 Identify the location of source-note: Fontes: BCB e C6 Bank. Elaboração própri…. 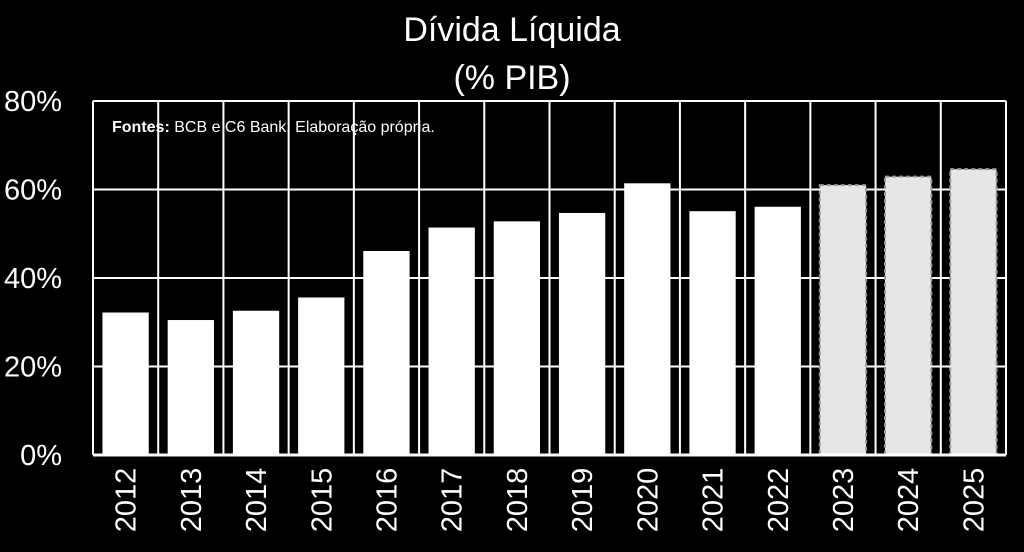
(273, 128).